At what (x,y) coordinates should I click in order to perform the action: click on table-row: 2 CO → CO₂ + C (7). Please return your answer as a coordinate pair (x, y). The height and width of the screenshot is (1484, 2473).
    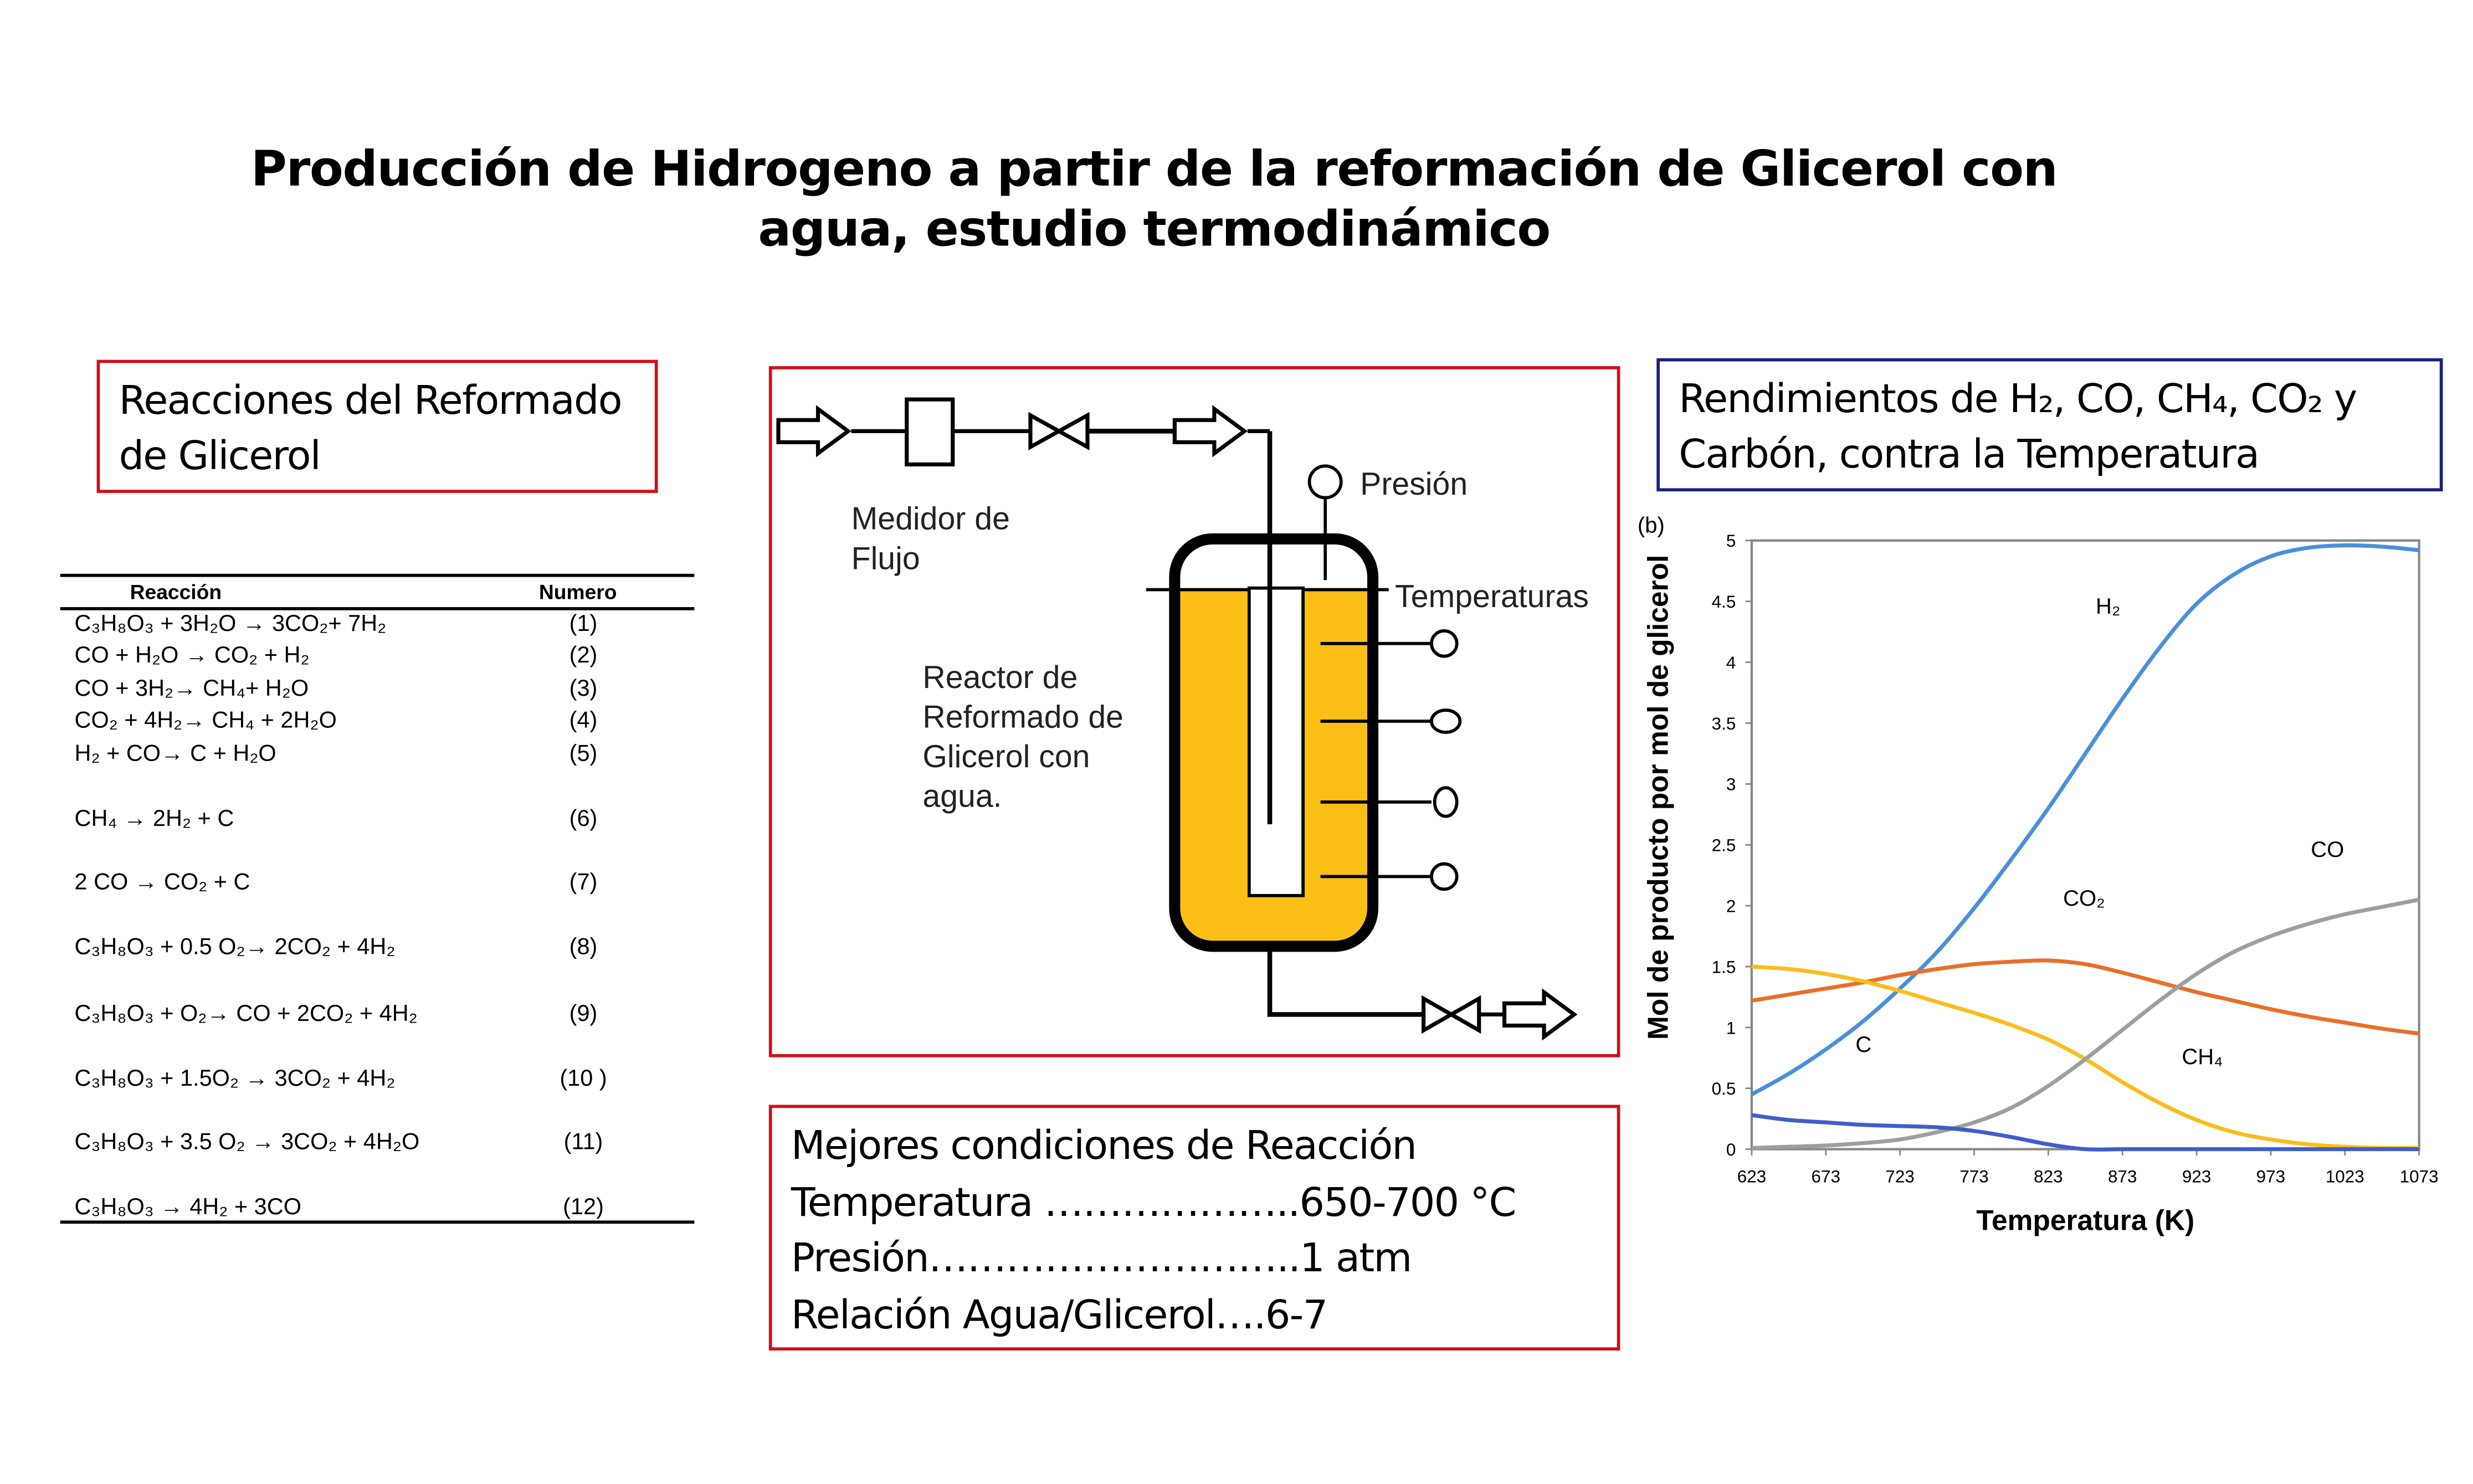
    Looking at the image, I should click on (378, 882).